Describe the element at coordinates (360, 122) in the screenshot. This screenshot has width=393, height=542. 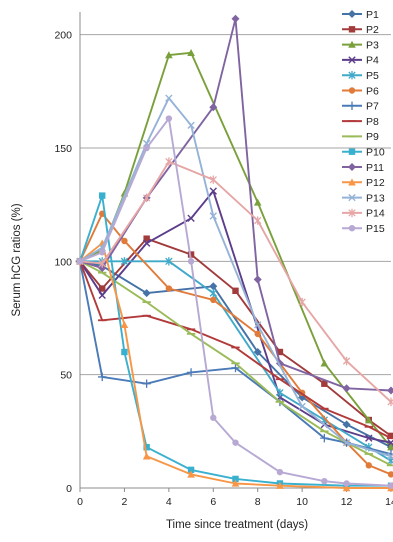
I see `legend-item-p8: P8` at that location.